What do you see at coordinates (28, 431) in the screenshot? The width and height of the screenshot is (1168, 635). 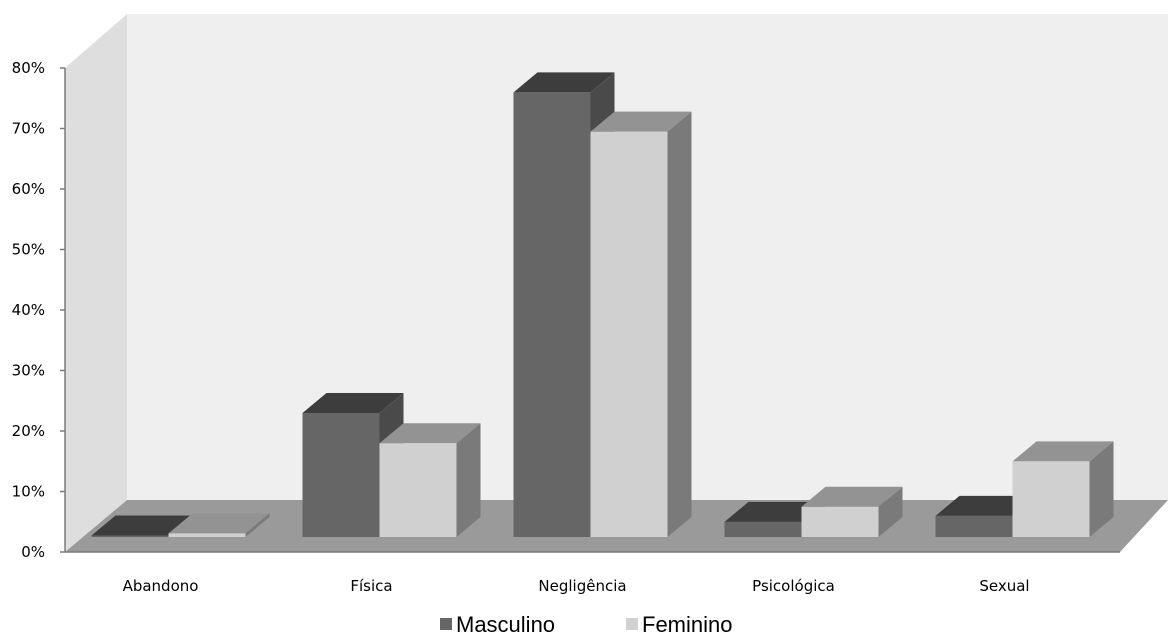 I see `y-tick-label: 20%` at bounding box center [28, 431].